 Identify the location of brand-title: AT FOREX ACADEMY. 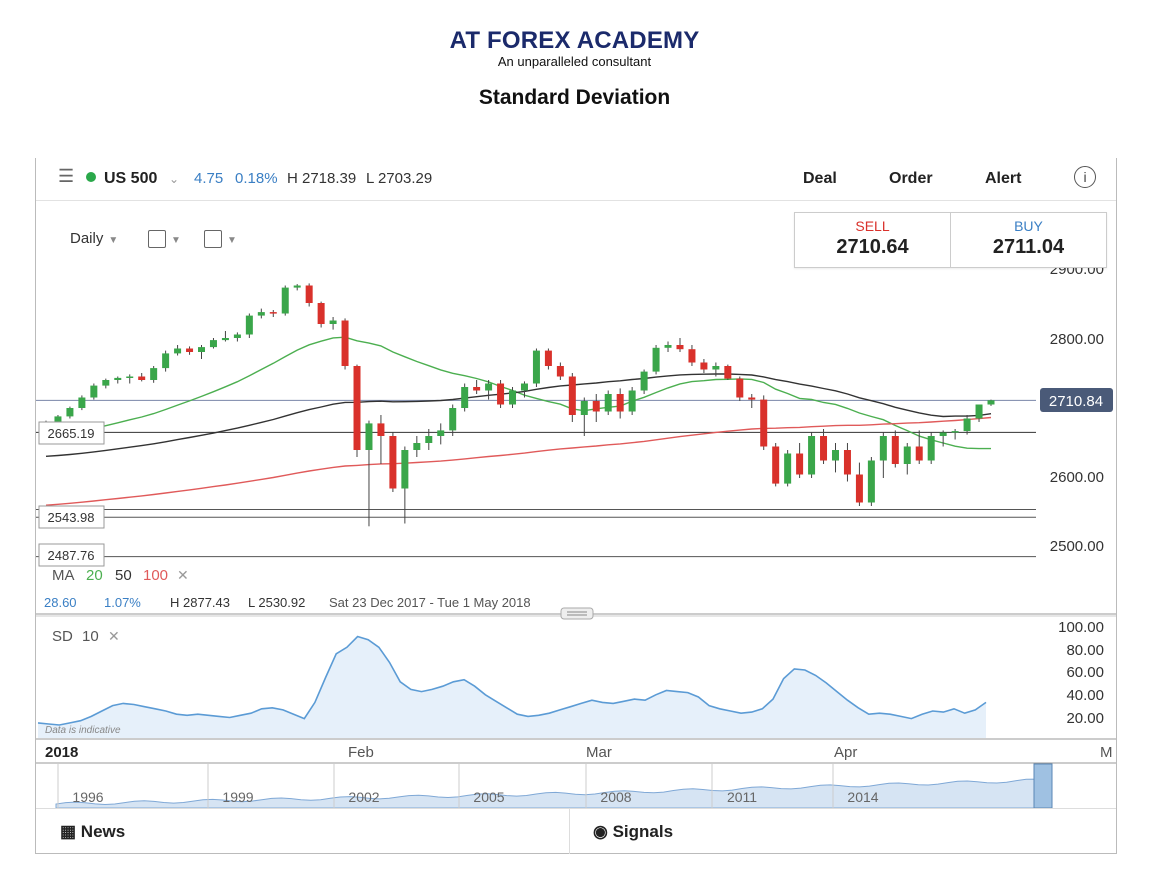
(574, 40).